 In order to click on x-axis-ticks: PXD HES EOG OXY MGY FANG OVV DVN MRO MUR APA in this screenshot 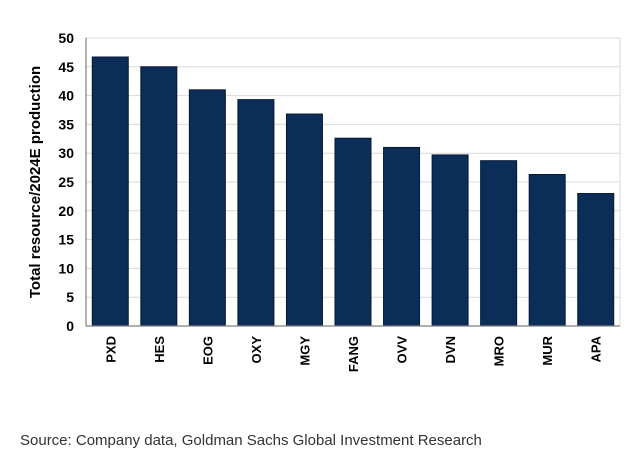, I will do `click(353, 353)`.